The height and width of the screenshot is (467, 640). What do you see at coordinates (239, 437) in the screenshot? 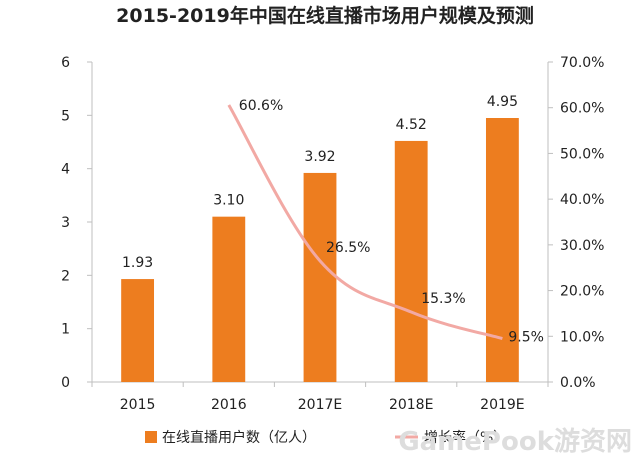
I see `legend-label-bar: 在线直播用户数（亿人）` at bounding box center [239, 437].